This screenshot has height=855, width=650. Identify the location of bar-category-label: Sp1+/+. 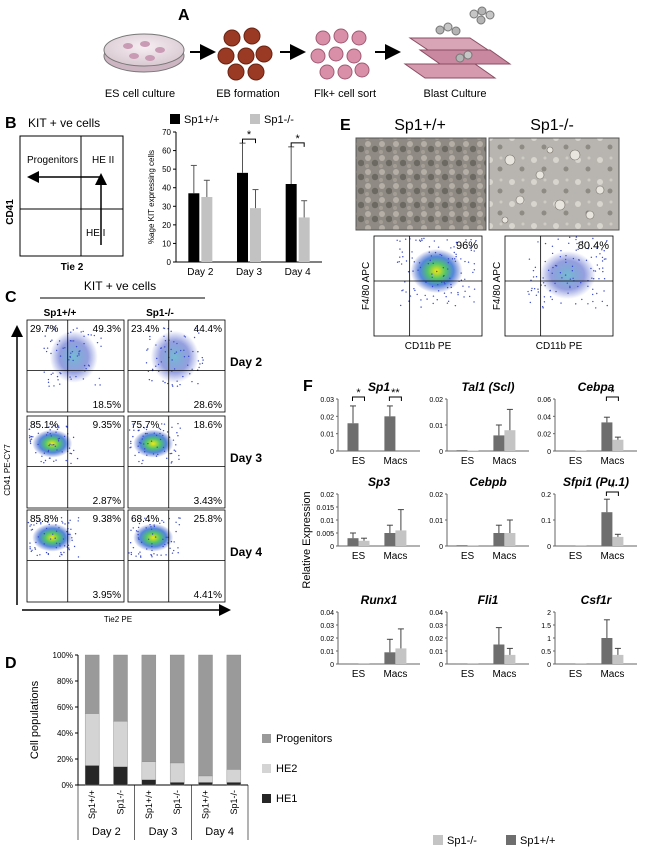
(149, 804).